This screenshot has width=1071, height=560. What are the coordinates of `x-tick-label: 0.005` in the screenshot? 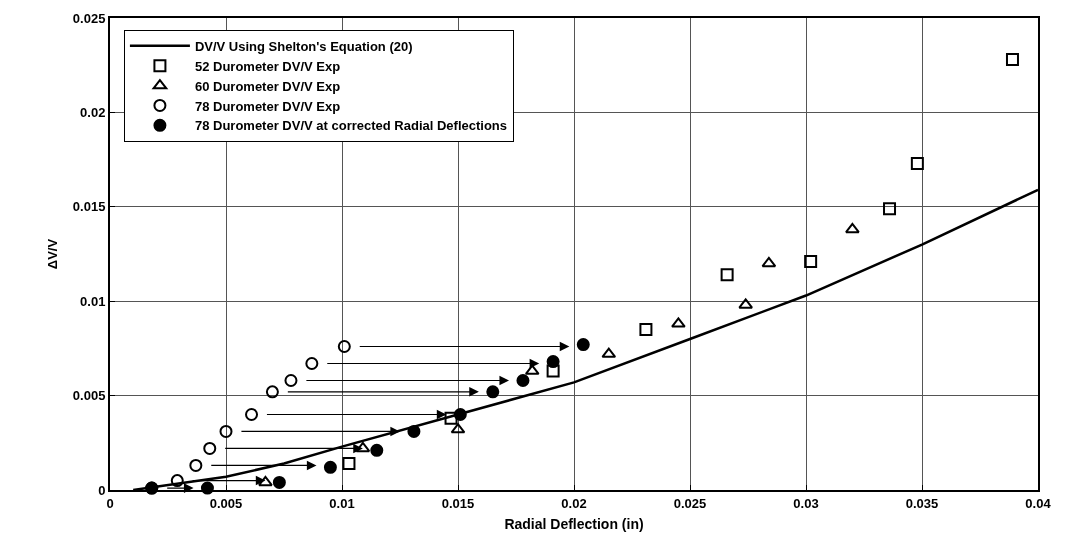 It's located at (226, 503).